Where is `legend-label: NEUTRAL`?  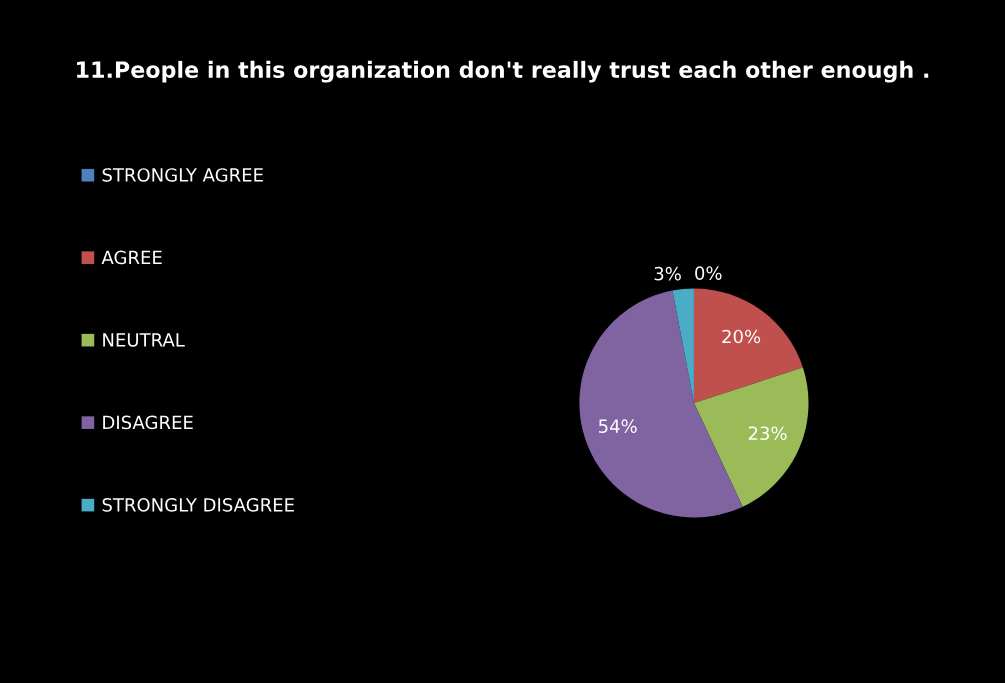
legend-label: NEUTRAL is located at coordinates (144, 340).